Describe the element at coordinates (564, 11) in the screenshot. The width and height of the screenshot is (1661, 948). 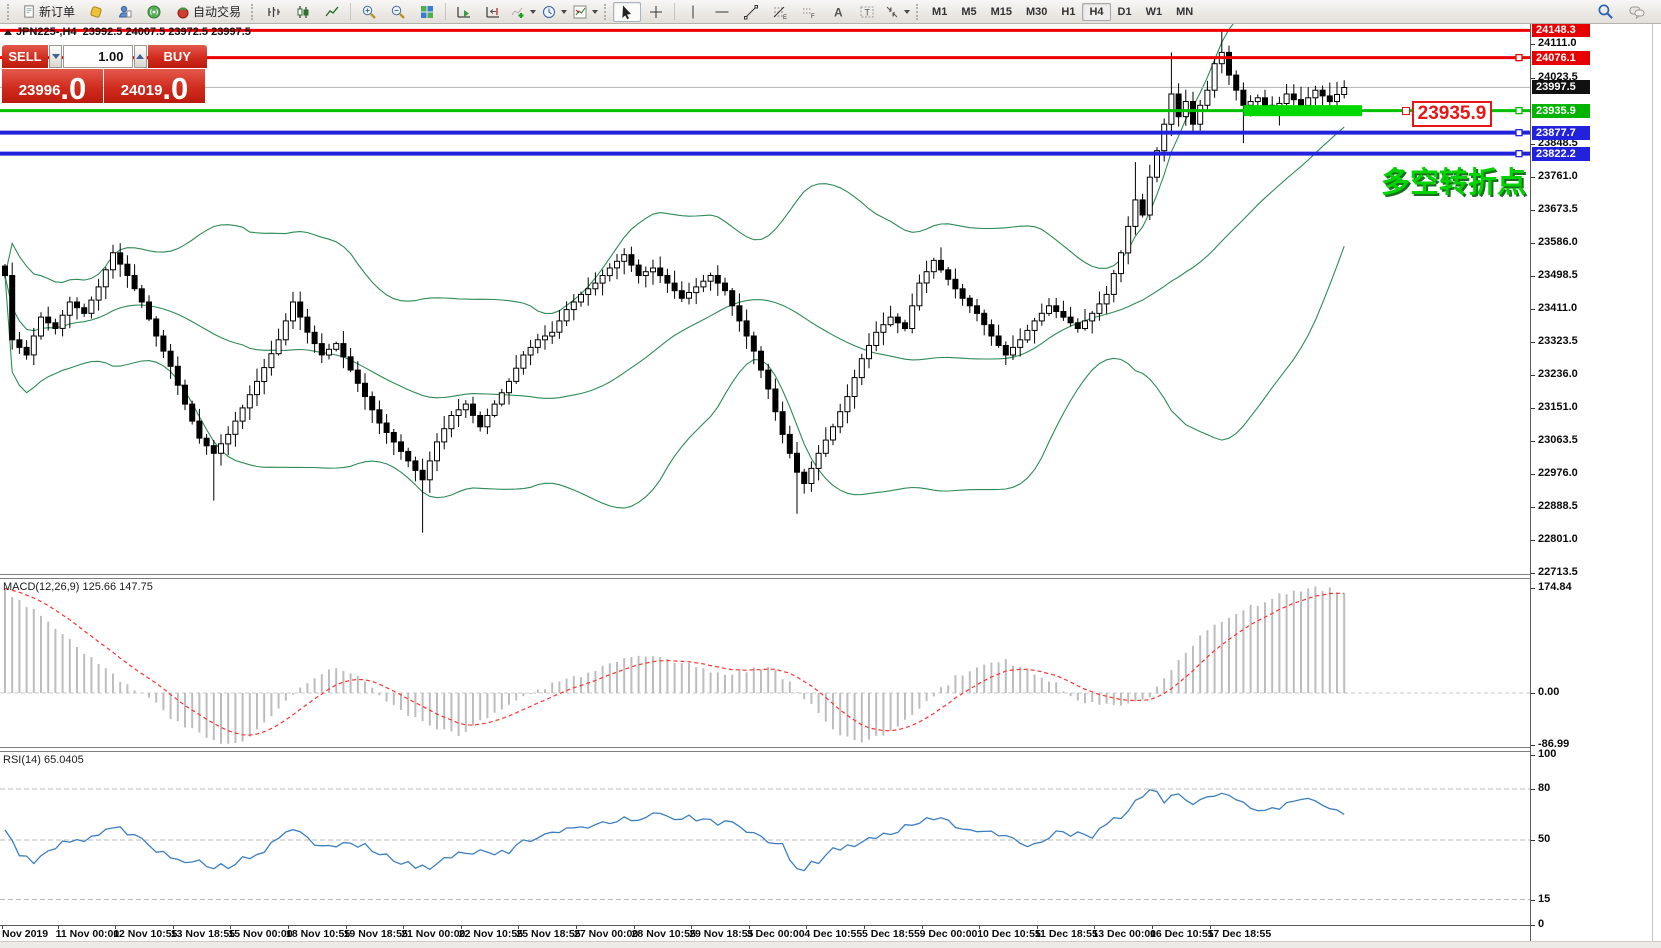
I see `periods-dropdown-caret` at that location.